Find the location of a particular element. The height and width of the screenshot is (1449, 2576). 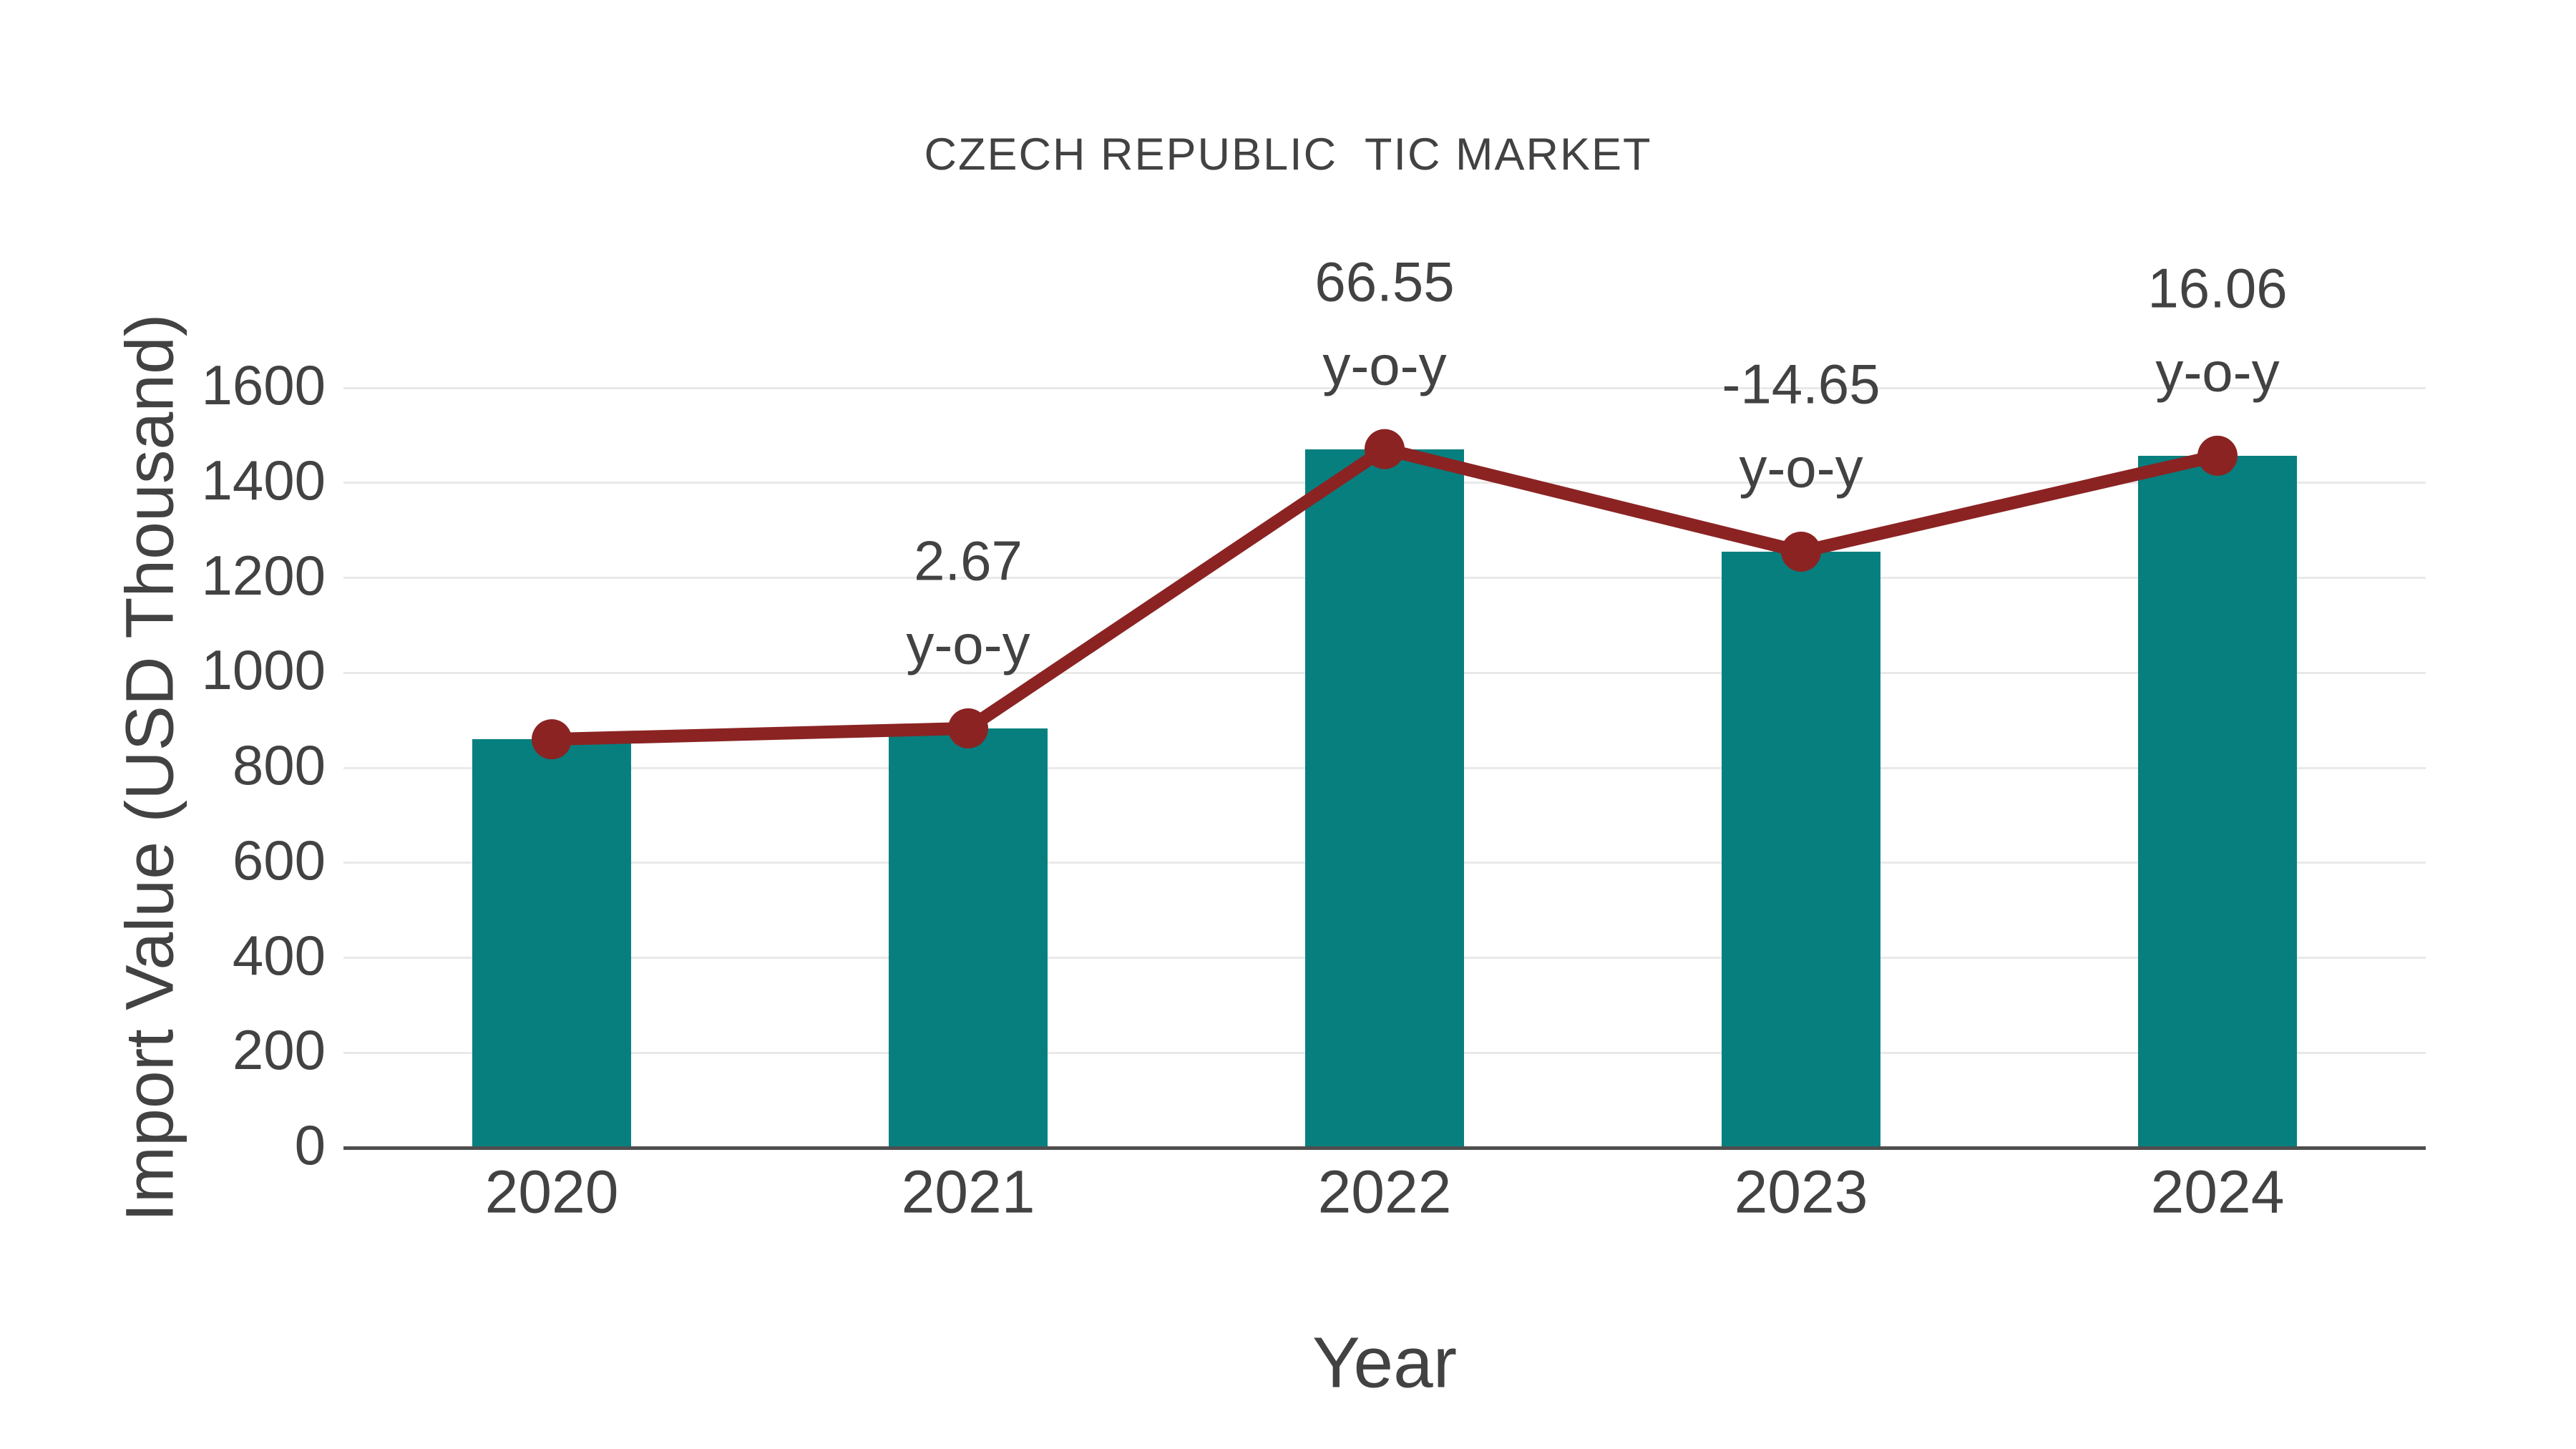

x-tick-label-2020: 2020 is located at coordinates (551, 1192).